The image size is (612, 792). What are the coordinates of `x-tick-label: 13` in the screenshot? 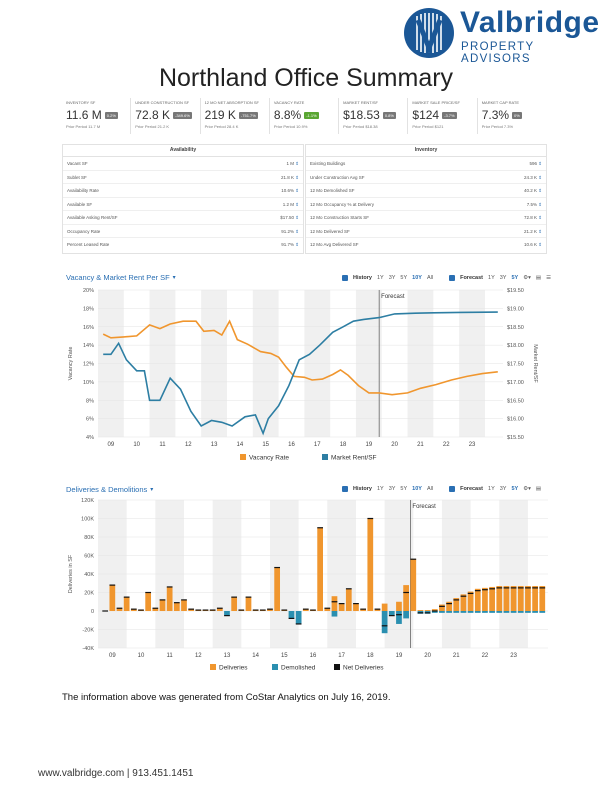 It's located at (214, 445).